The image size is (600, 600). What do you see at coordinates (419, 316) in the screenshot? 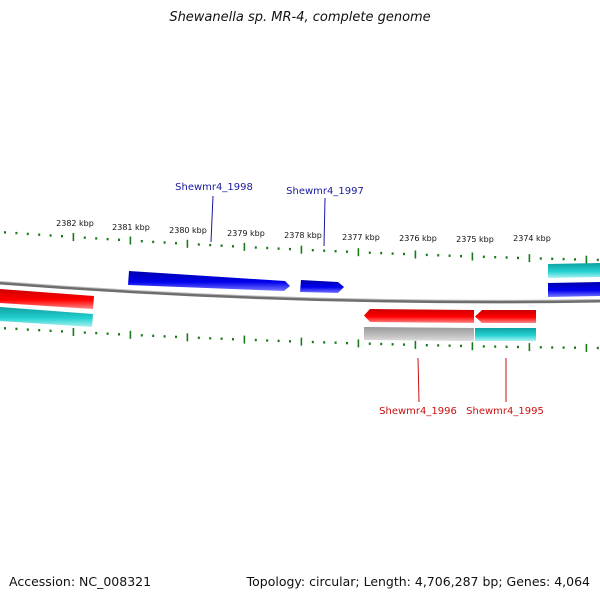
I see `gene-shewmr4-1996-arrow` at bounding box center [419, 316].